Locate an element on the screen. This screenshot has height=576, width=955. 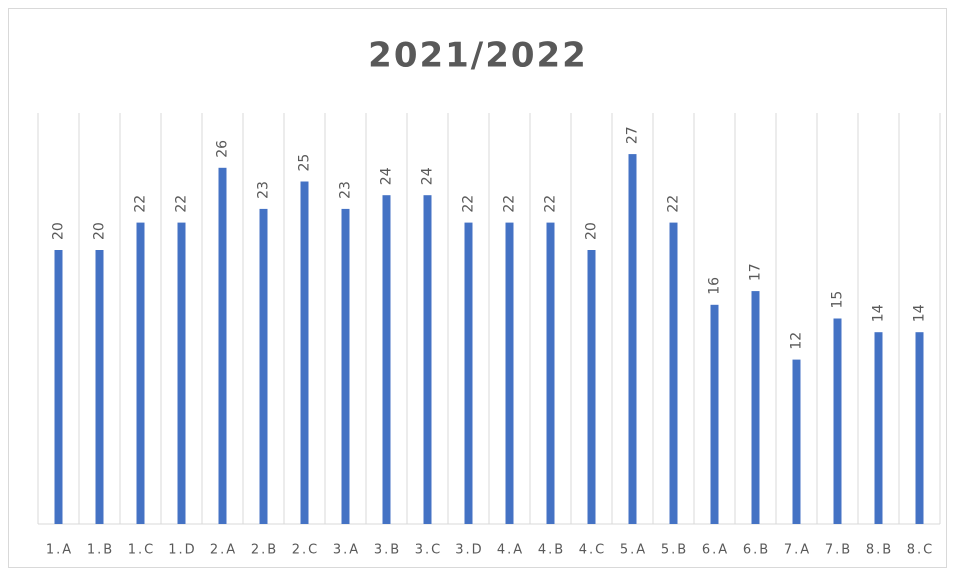
x-tick-label: 2.A is located at coordinates (223, 550).